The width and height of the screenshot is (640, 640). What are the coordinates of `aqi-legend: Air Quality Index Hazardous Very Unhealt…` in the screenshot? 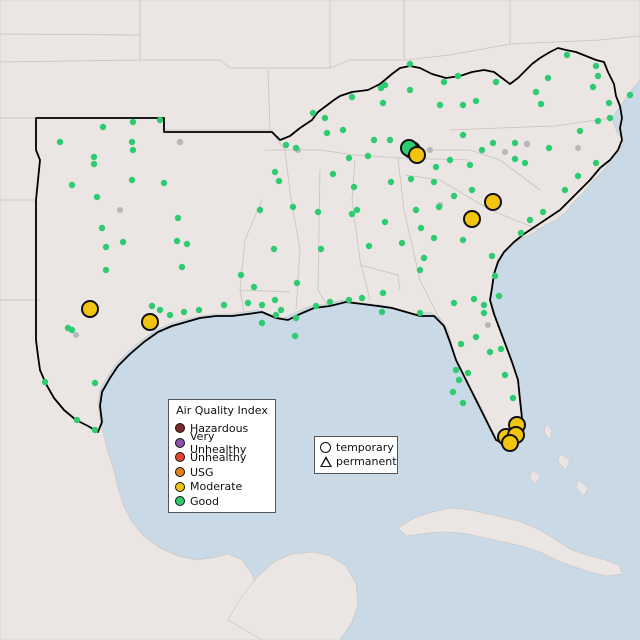 It's located at (222, 456).